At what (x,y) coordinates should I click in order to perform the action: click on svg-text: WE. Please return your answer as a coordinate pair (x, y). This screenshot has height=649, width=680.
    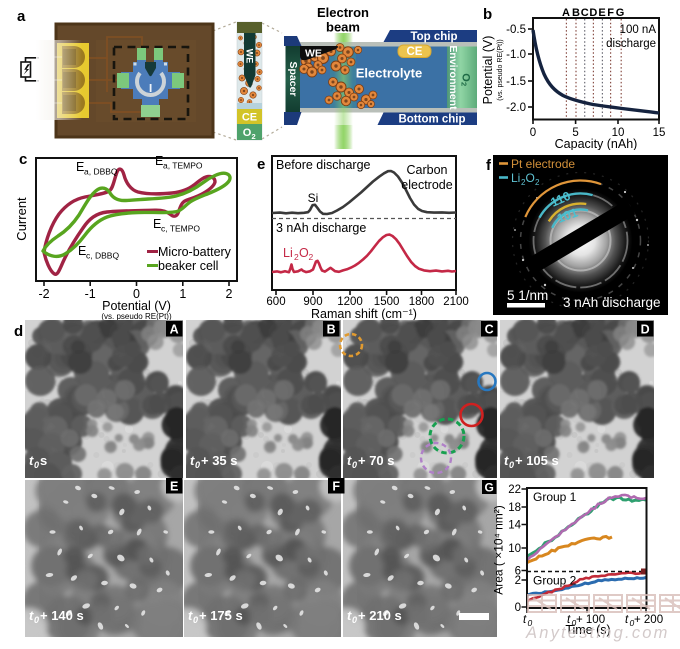
    Looking at the image, I should click on (313, 54).